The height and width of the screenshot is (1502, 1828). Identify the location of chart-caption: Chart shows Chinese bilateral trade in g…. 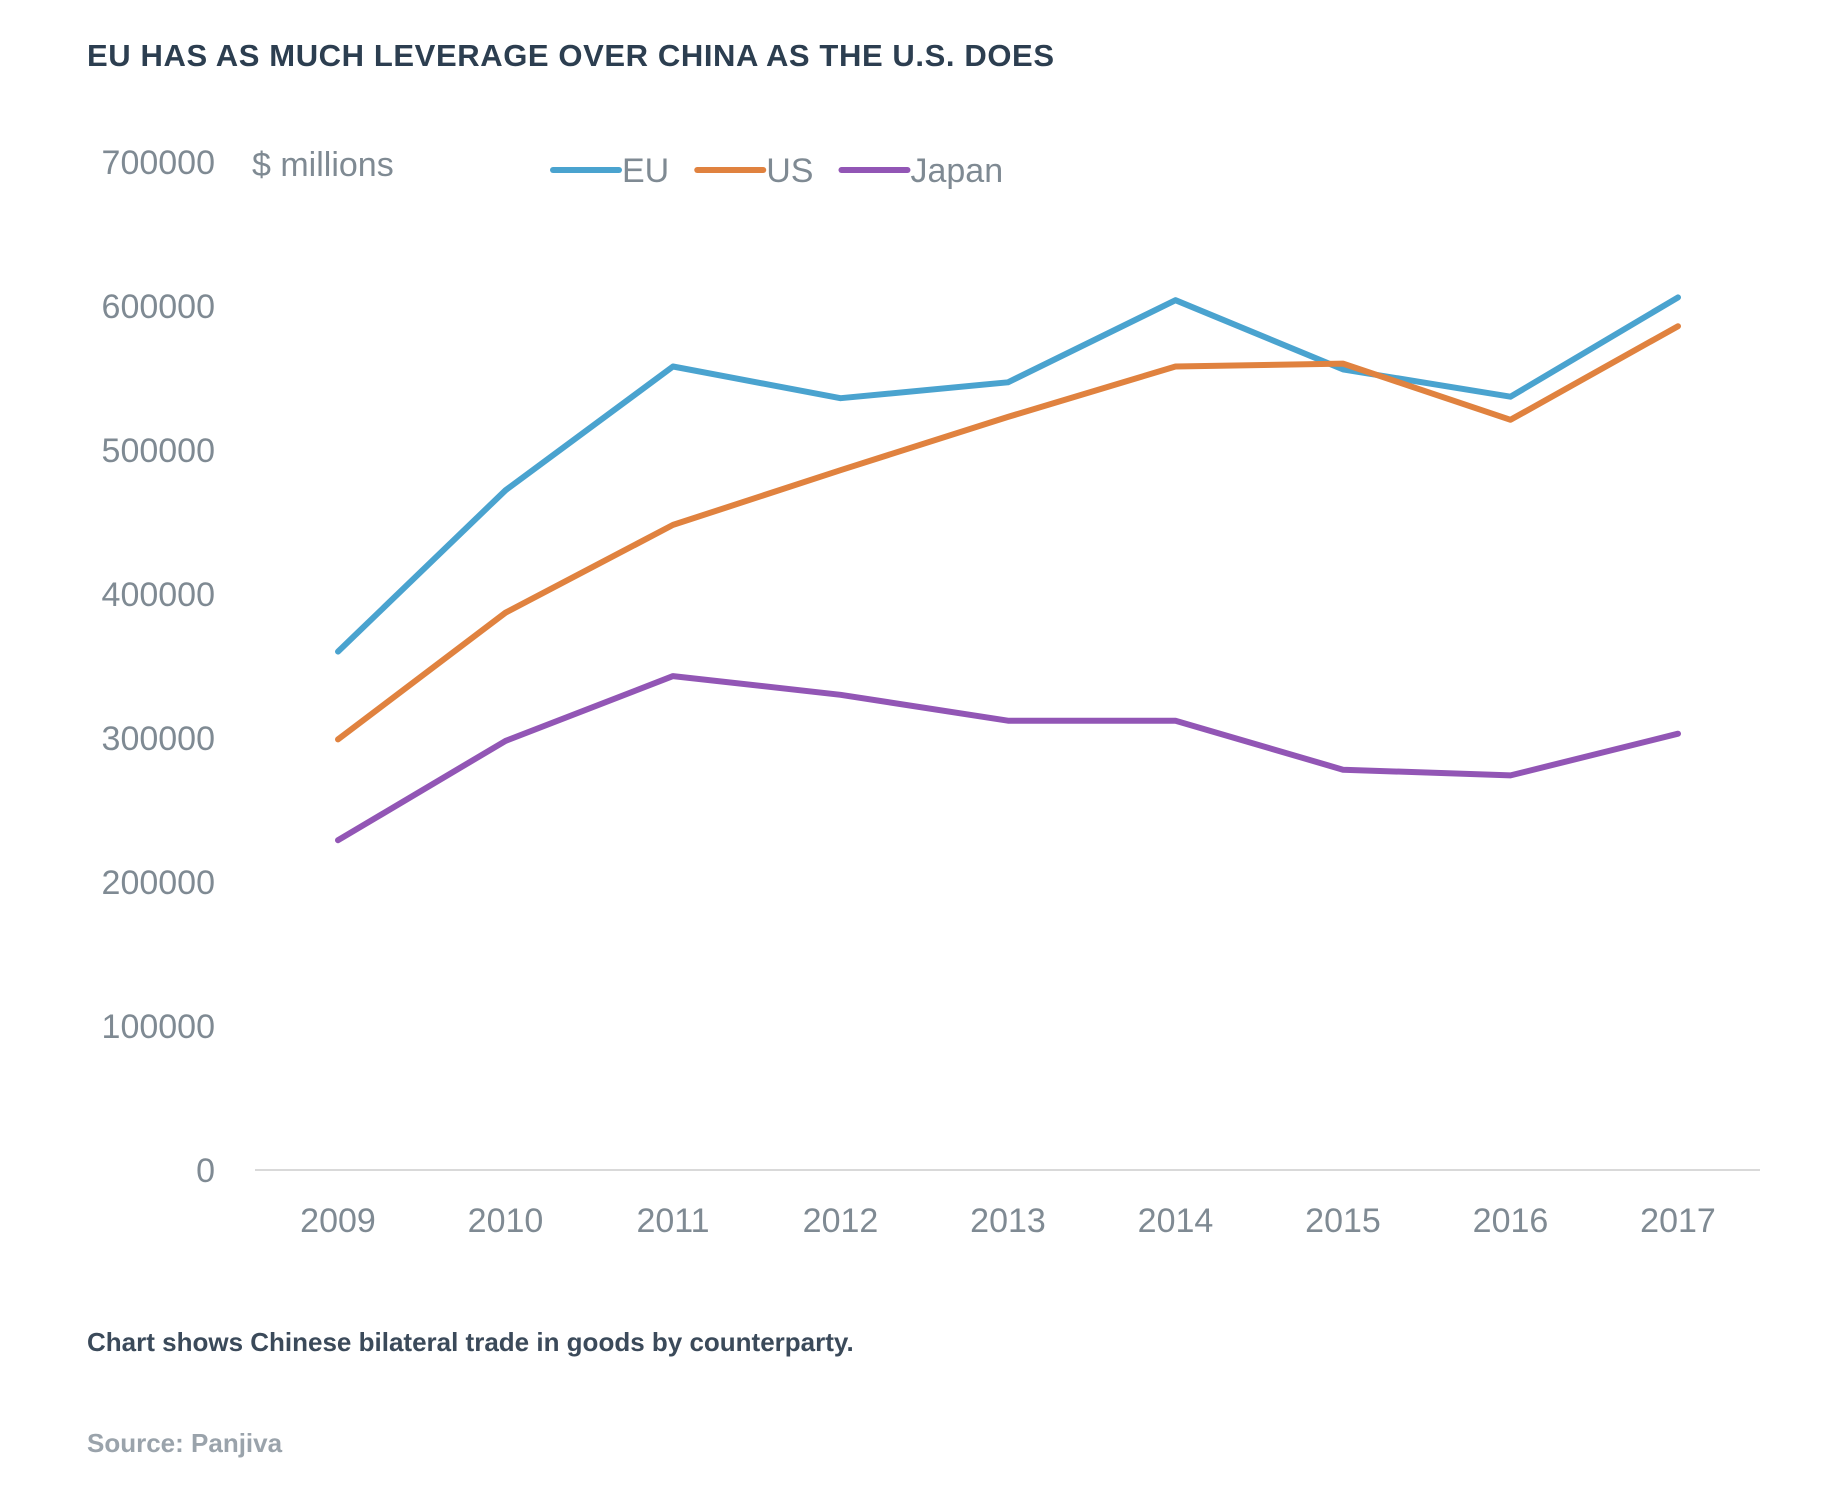
(470, 1342).